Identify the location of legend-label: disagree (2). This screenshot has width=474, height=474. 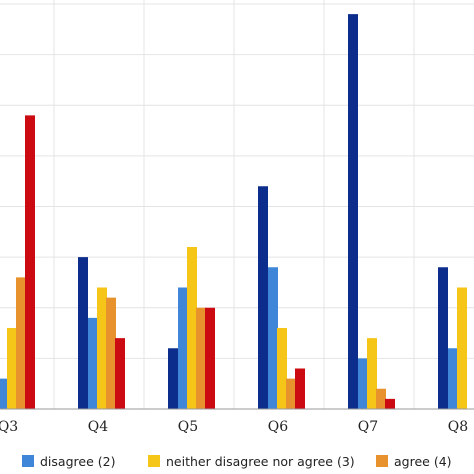
(77, 461).